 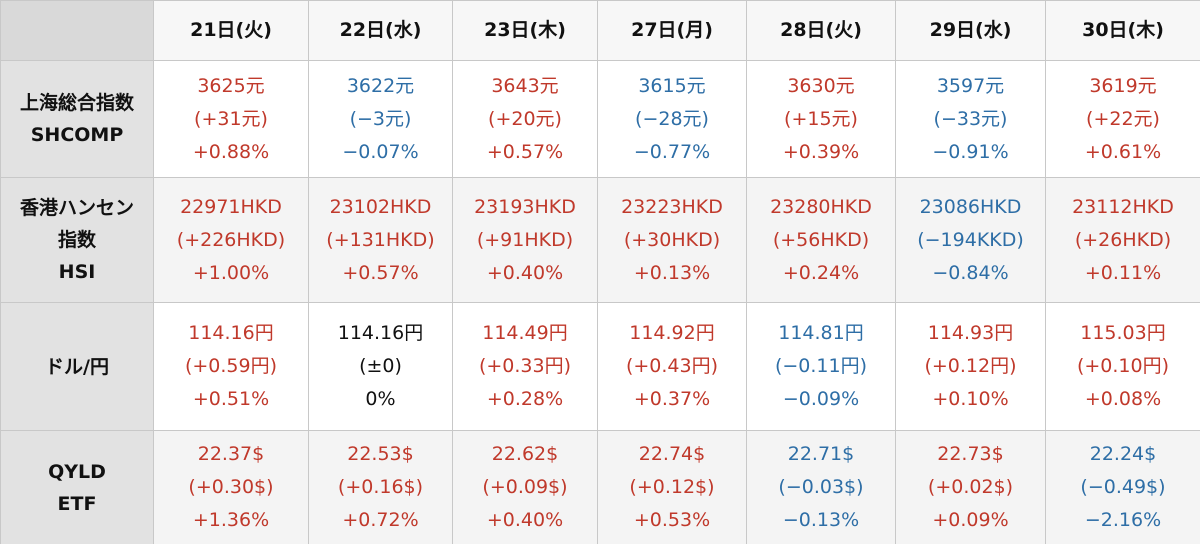 I want to click on price-value: 114.93円, so click(x=970, y=333).